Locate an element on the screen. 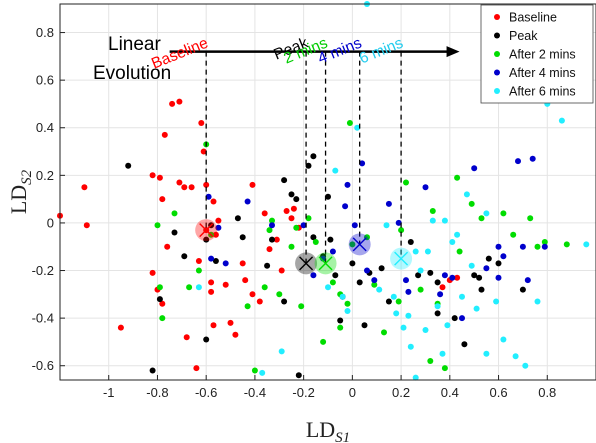 Image resolution: width=596 pixels, height=443 pixels. x-tick-label: -0.8 is located at coordinates (157, 392).